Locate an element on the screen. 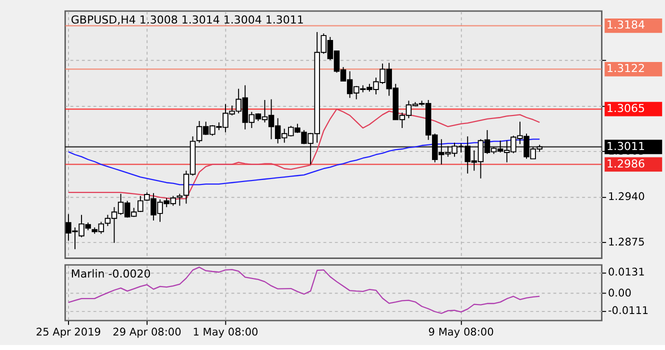  ref-line-label: 1.3184 is located at coordinates (626, 25).